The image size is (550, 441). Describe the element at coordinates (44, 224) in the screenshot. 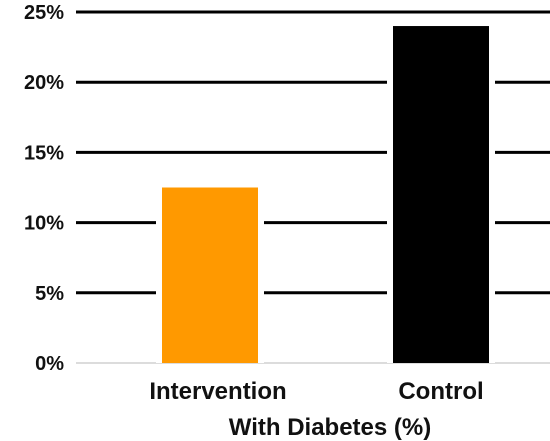

I see `y-tick-label: 10%` at that location.